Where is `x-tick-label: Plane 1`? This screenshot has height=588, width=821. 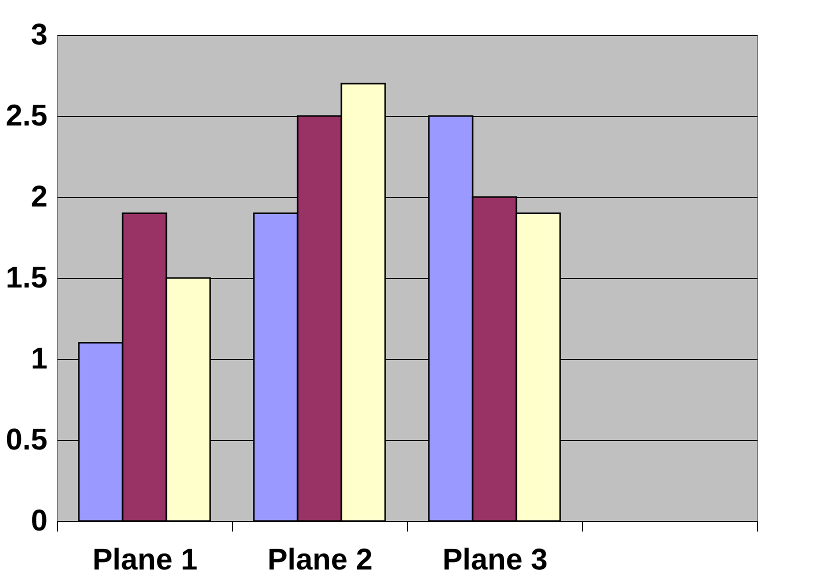
x-tick-label: Plane 1 is located at coordinates (145, 560).